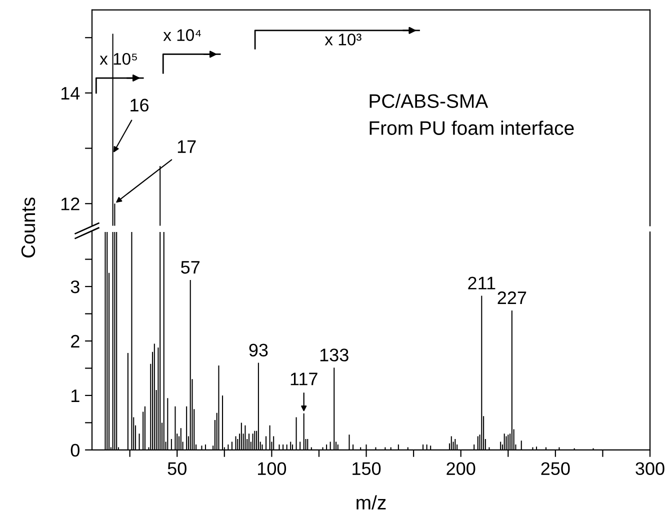 This screenshot has width=666, height=525. What do you see at coordinates (334, 355) in the screenshot?
I see `annotation: 133` at bounding box center [334, 355].